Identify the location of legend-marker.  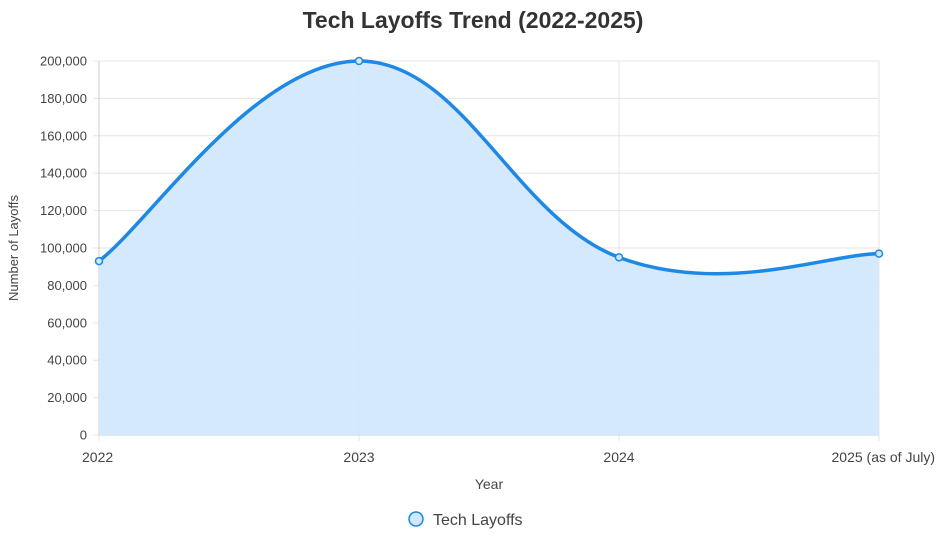
(416, 519).